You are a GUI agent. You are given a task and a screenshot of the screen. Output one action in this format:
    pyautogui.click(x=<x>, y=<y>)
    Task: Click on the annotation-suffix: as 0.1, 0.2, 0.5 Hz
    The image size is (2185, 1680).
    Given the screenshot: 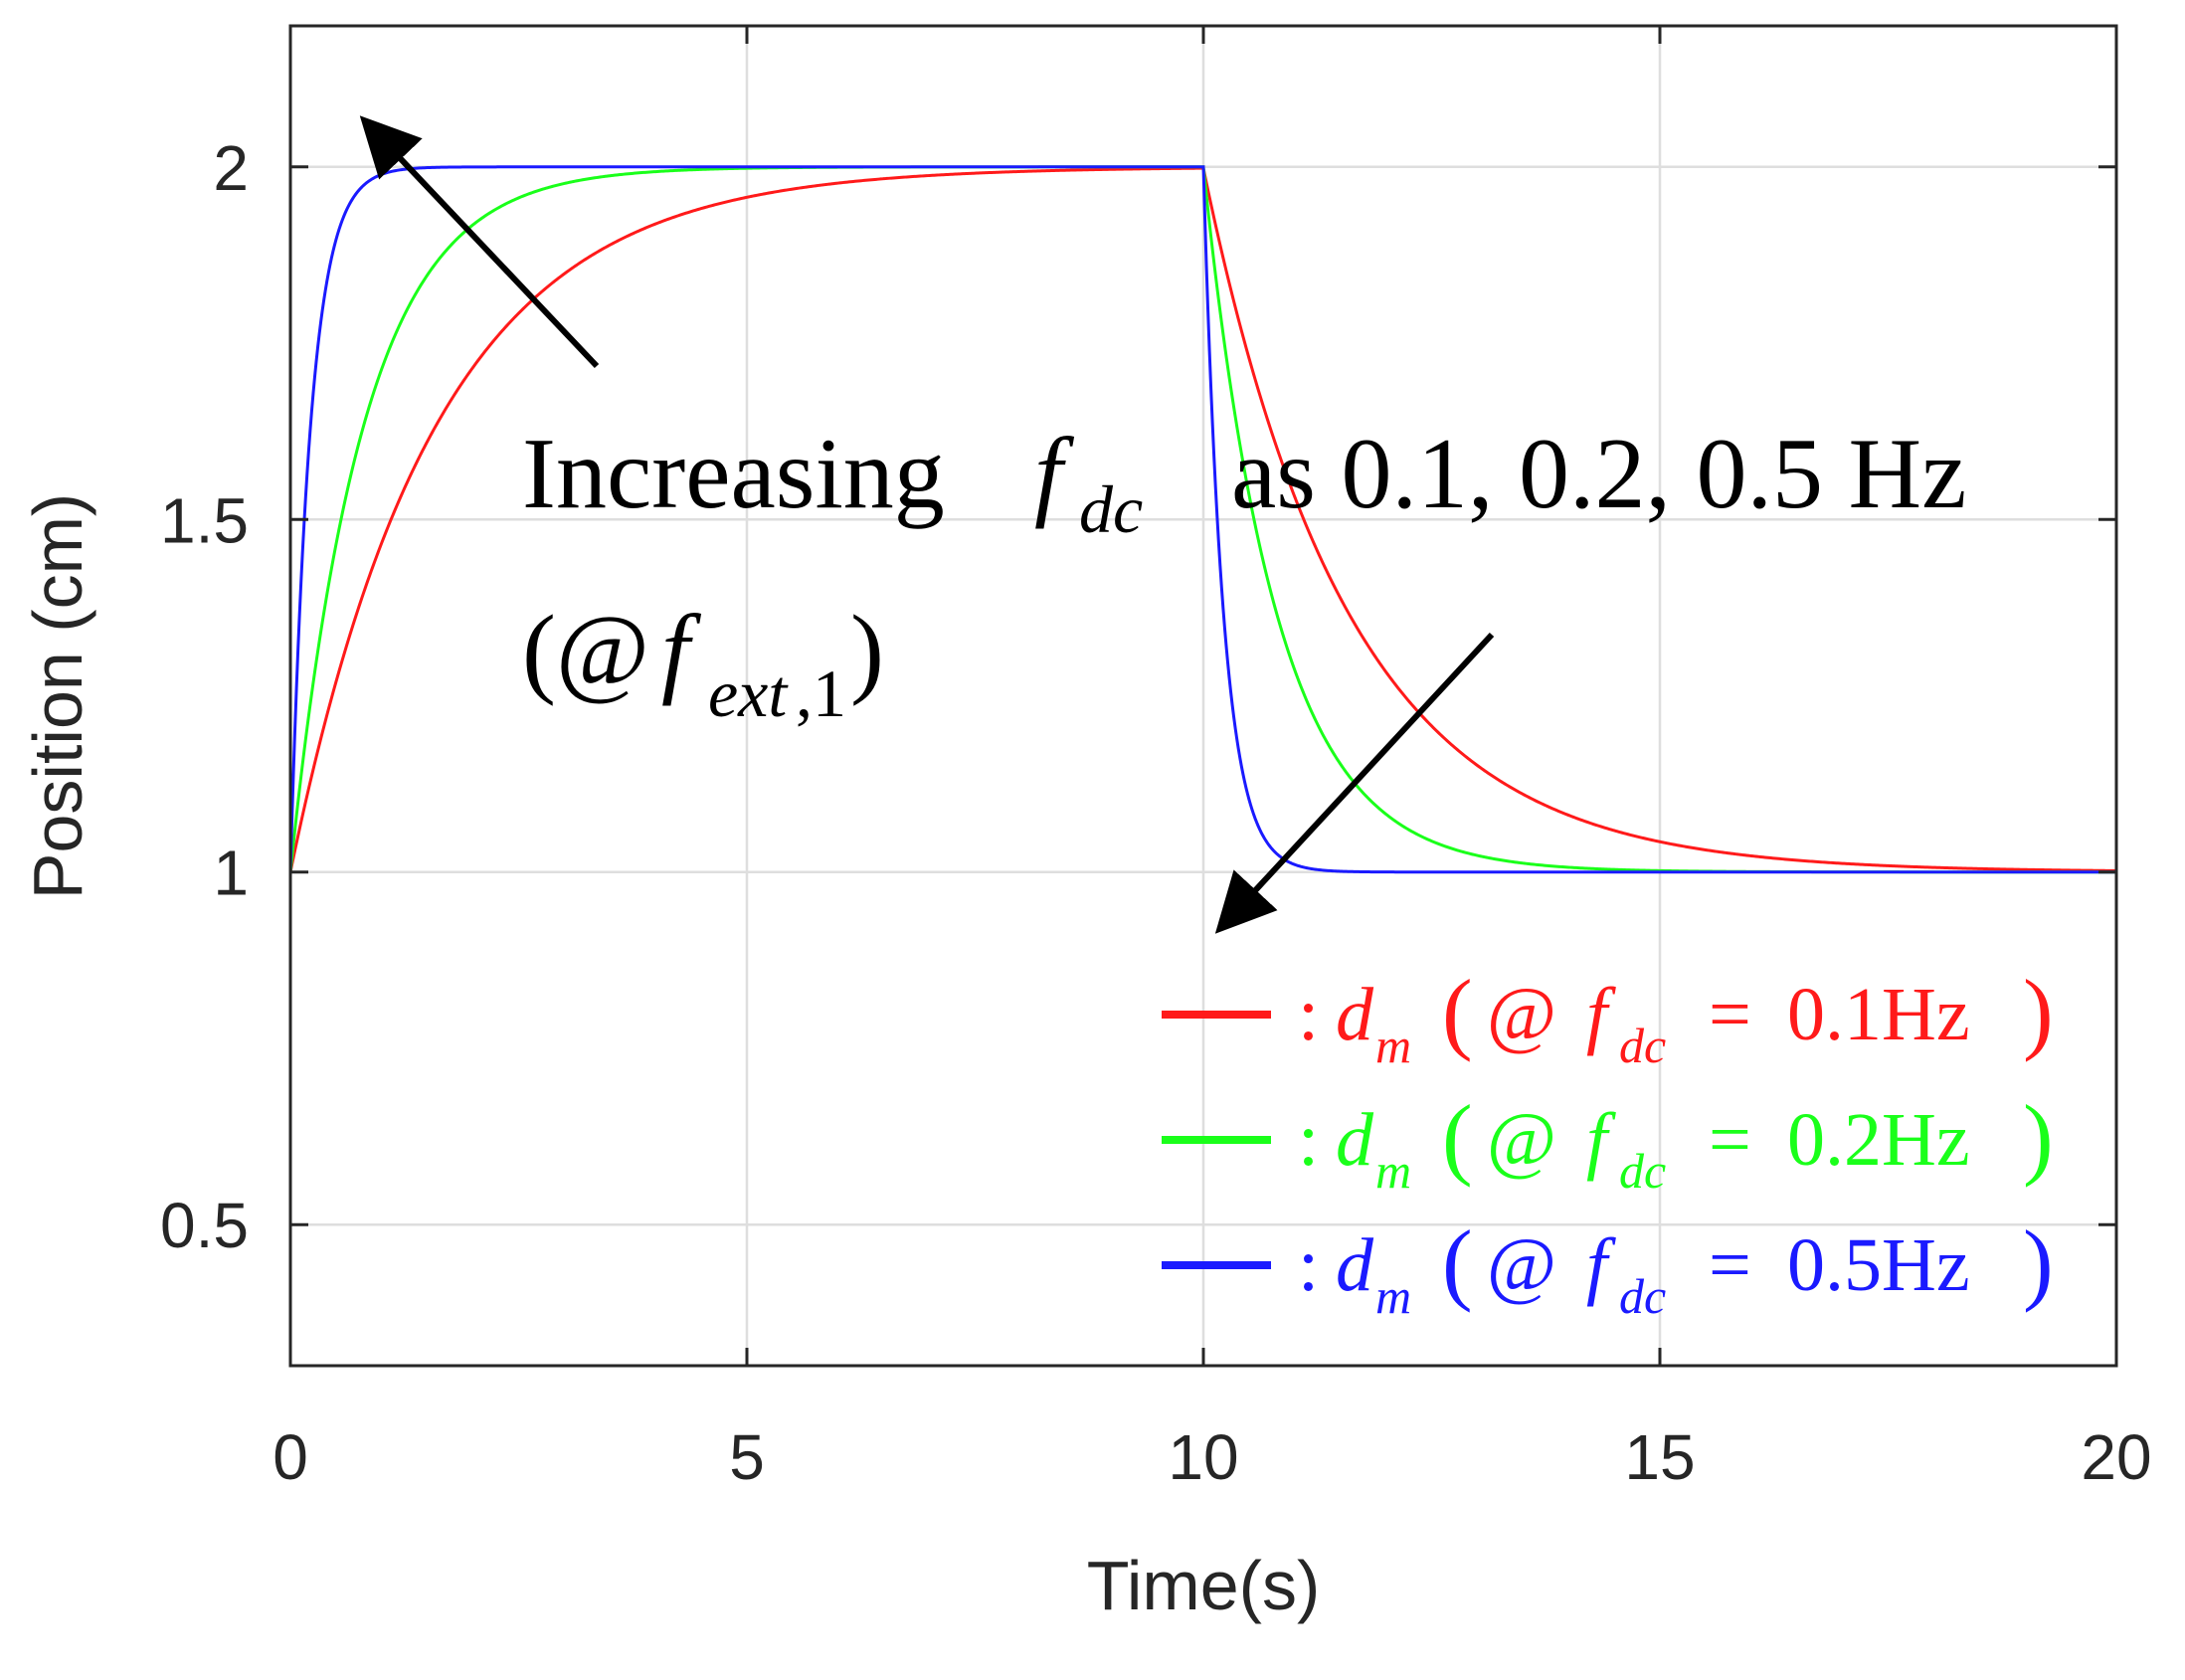 What is the action you would take?
    pyautogui.click(x=1598, y=474)
    